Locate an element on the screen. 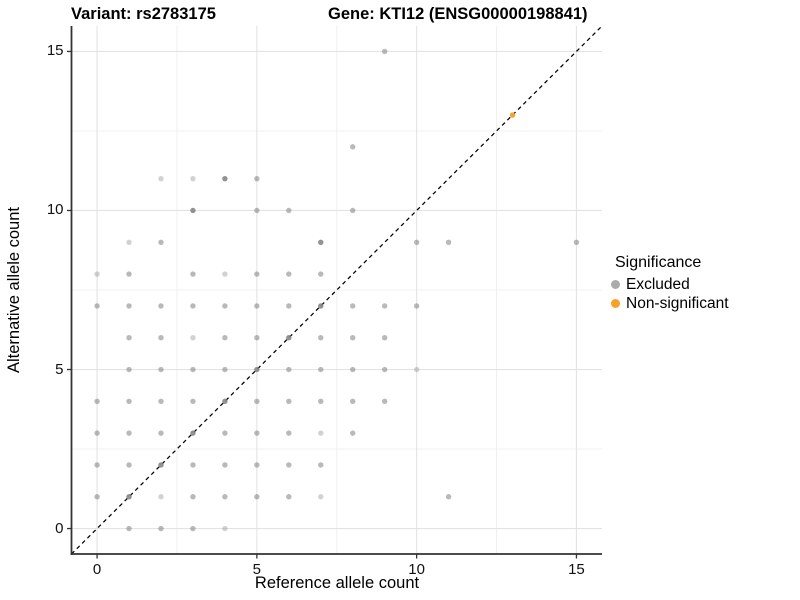 This screenshot has height=600, width=800. legend-item-non-significant: Non-significant is located at coordinates (670, 303).